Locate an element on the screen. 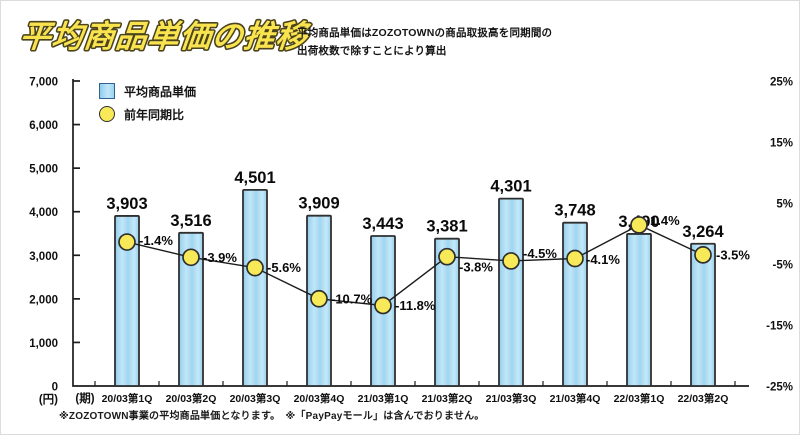 The image size is (800, 435). yoy-value-label: -1.4% is located at coordinates (156, 240).